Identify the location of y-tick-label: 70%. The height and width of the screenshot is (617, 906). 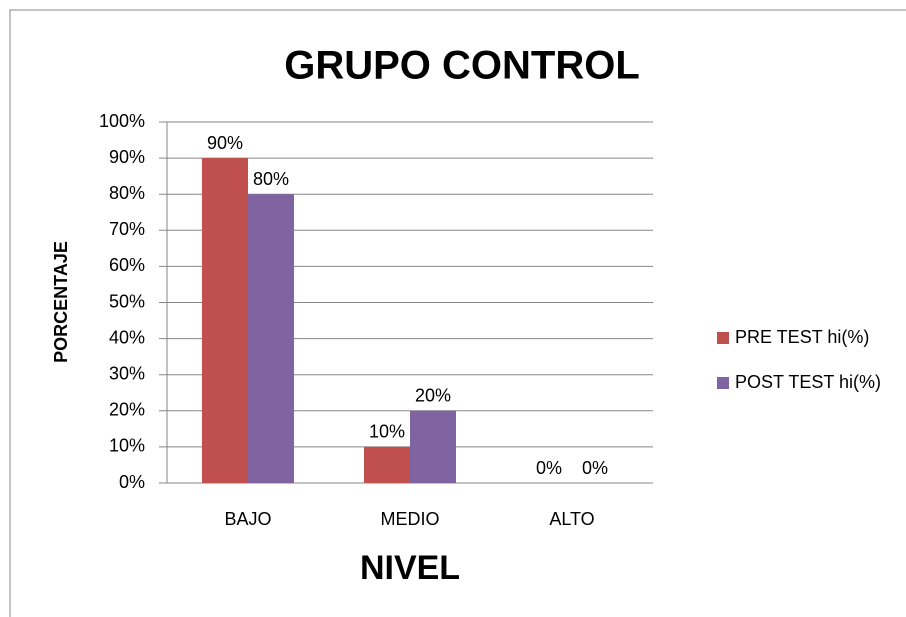
(127, 229).